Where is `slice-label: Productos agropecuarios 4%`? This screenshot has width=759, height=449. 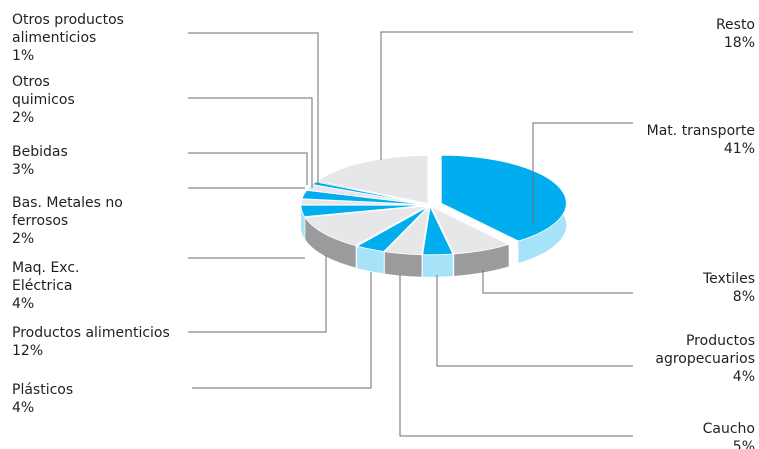
slice-label: Productos agropecuarios 4% is located at coordinates (690, 359).